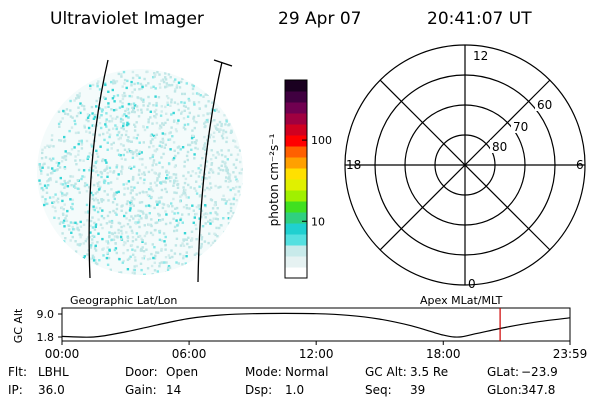 This screenshot has width=600, height=400. What do you see at coordinates (538, 390) in the screenshot?
I see `status-value: 347.8` at bounding box center [538, 390].